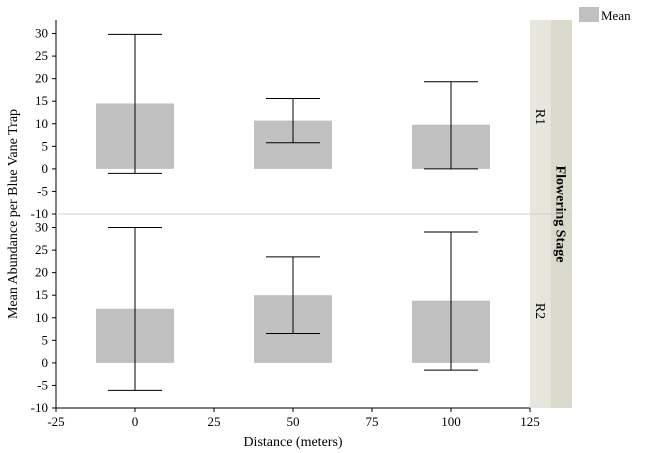 This screenshot has width=658, height=453. Describe the element at coordinates (589, 14) in the screenshot. I see `legend-swatch` at that location.